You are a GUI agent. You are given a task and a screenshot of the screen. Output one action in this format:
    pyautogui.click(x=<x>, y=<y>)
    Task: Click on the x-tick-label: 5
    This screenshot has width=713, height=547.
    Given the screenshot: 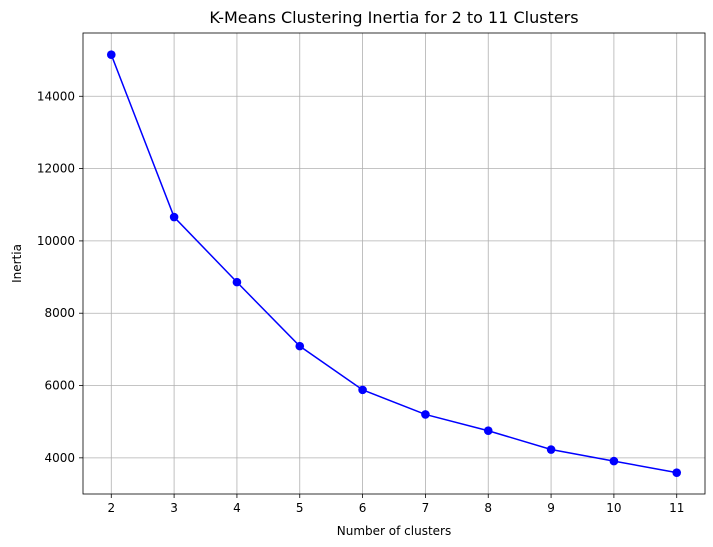 What is the action you would take?
    pyautogui.click(x=300, y=508)
    